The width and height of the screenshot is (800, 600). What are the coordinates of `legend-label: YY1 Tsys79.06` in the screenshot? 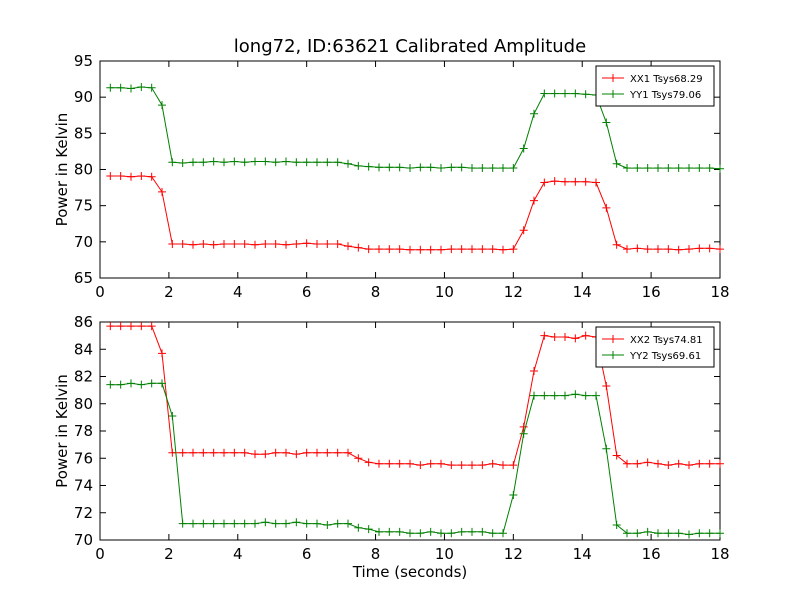 It's located at (665, 95).